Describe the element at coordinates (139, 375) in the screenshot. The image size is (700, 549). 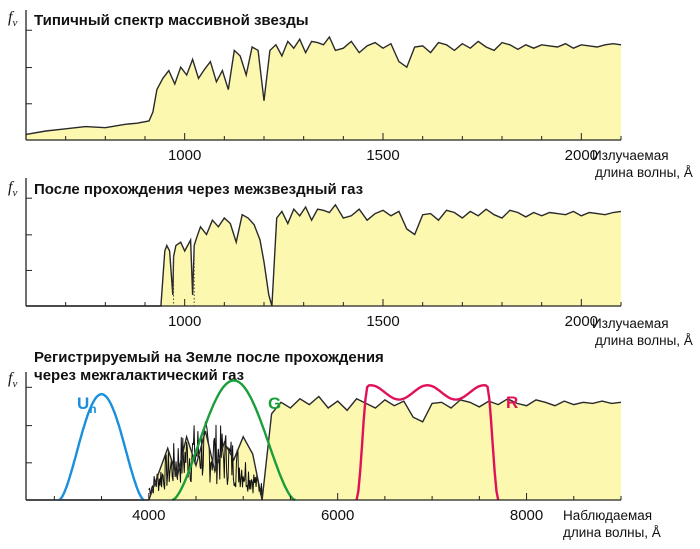
I see `panel-3-title-line2: через межгалактический газ` at that location.